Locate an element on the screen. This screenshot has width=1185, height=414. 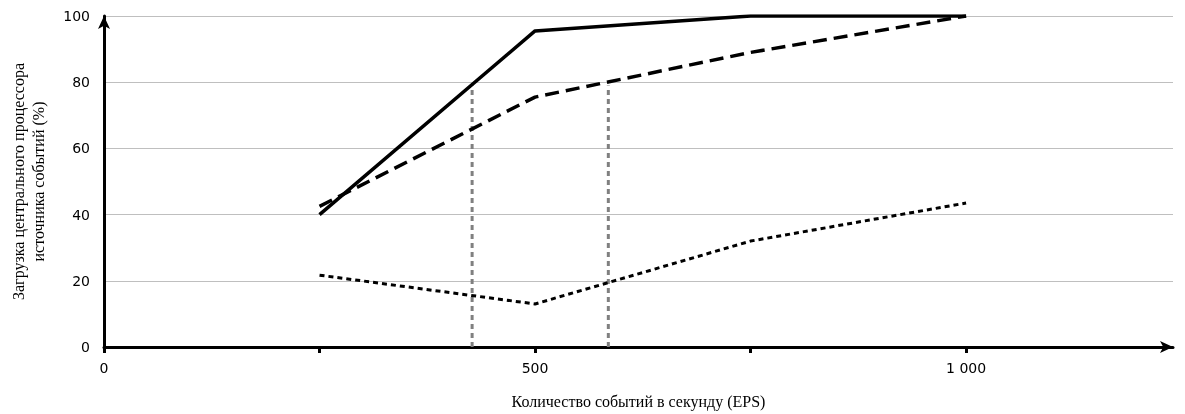
y-axis-title: Загрузка центрального процессора источника событий (%) is located at coordinates (28, 181).